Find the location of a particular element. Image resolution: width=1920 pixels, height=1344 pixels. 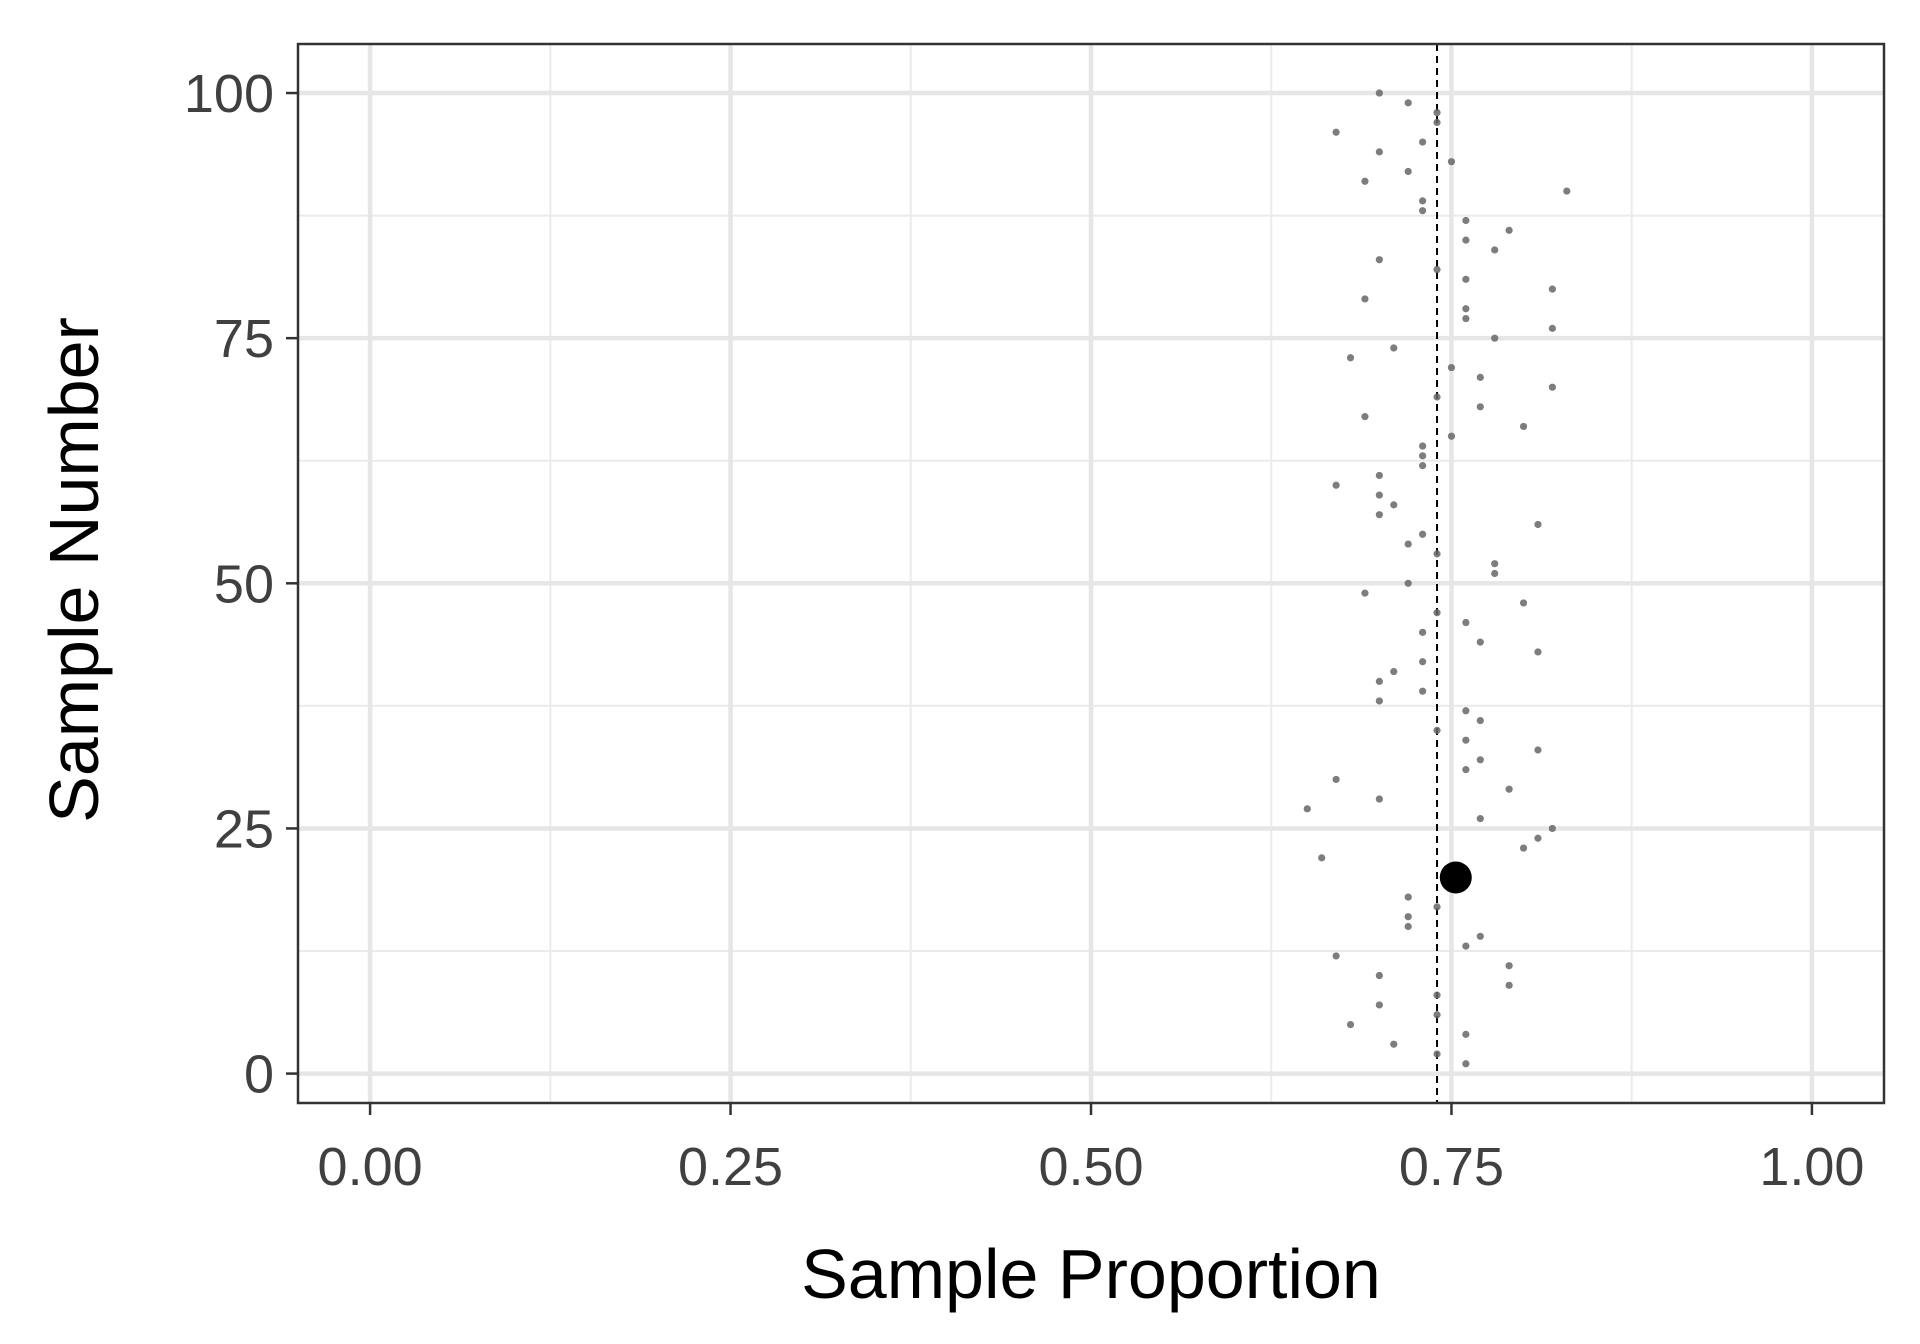

x-tick-label: 0.25 is located at coordinates (730, 1167).